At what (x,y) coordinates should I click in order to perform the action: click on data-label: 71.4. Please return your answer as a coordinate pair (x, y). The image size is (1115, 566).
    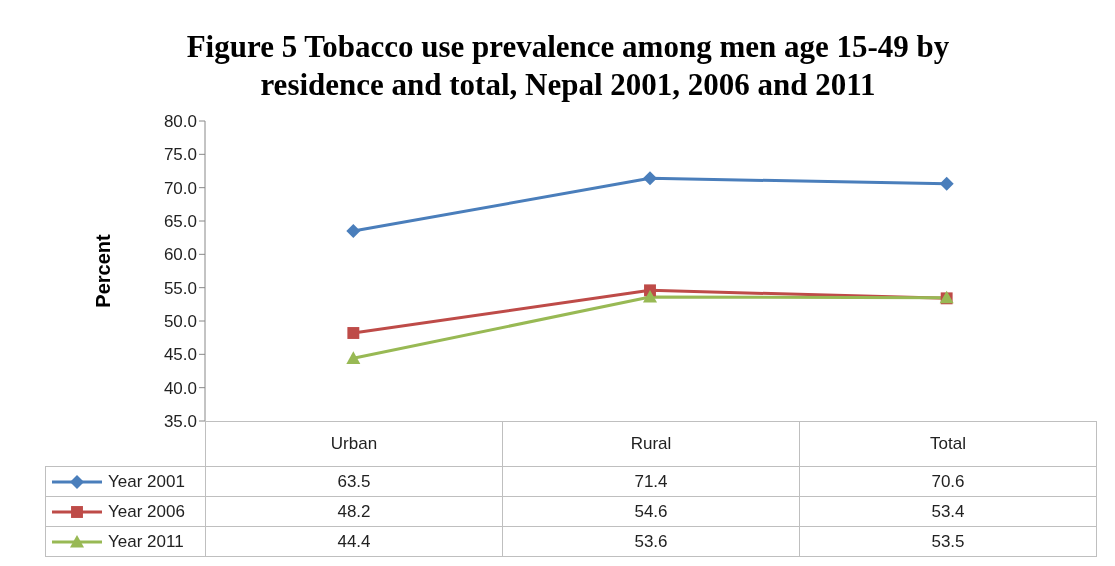
    Looking at the image, I should click on (651, 481).